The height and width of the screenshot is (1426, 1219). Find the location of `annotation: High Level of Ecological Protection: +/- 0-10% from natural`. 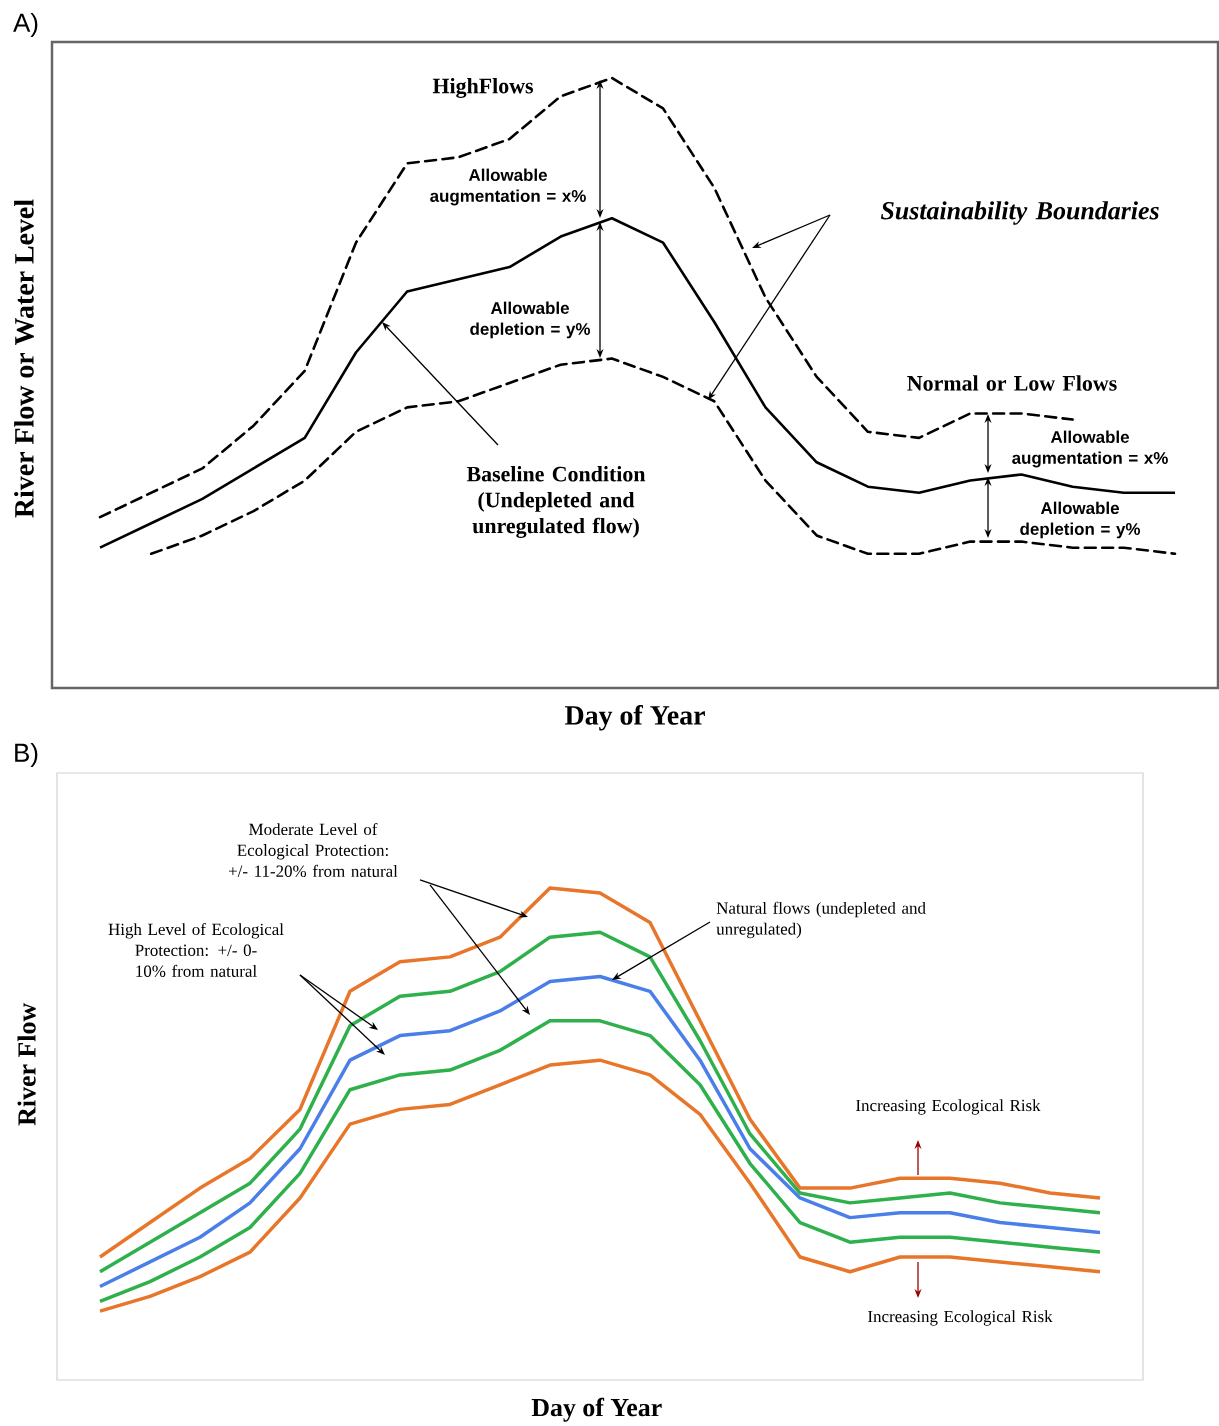

annotation: High Level of Ecological Protection: +/- 0-10% from natural is located at coordinates (196, 949).